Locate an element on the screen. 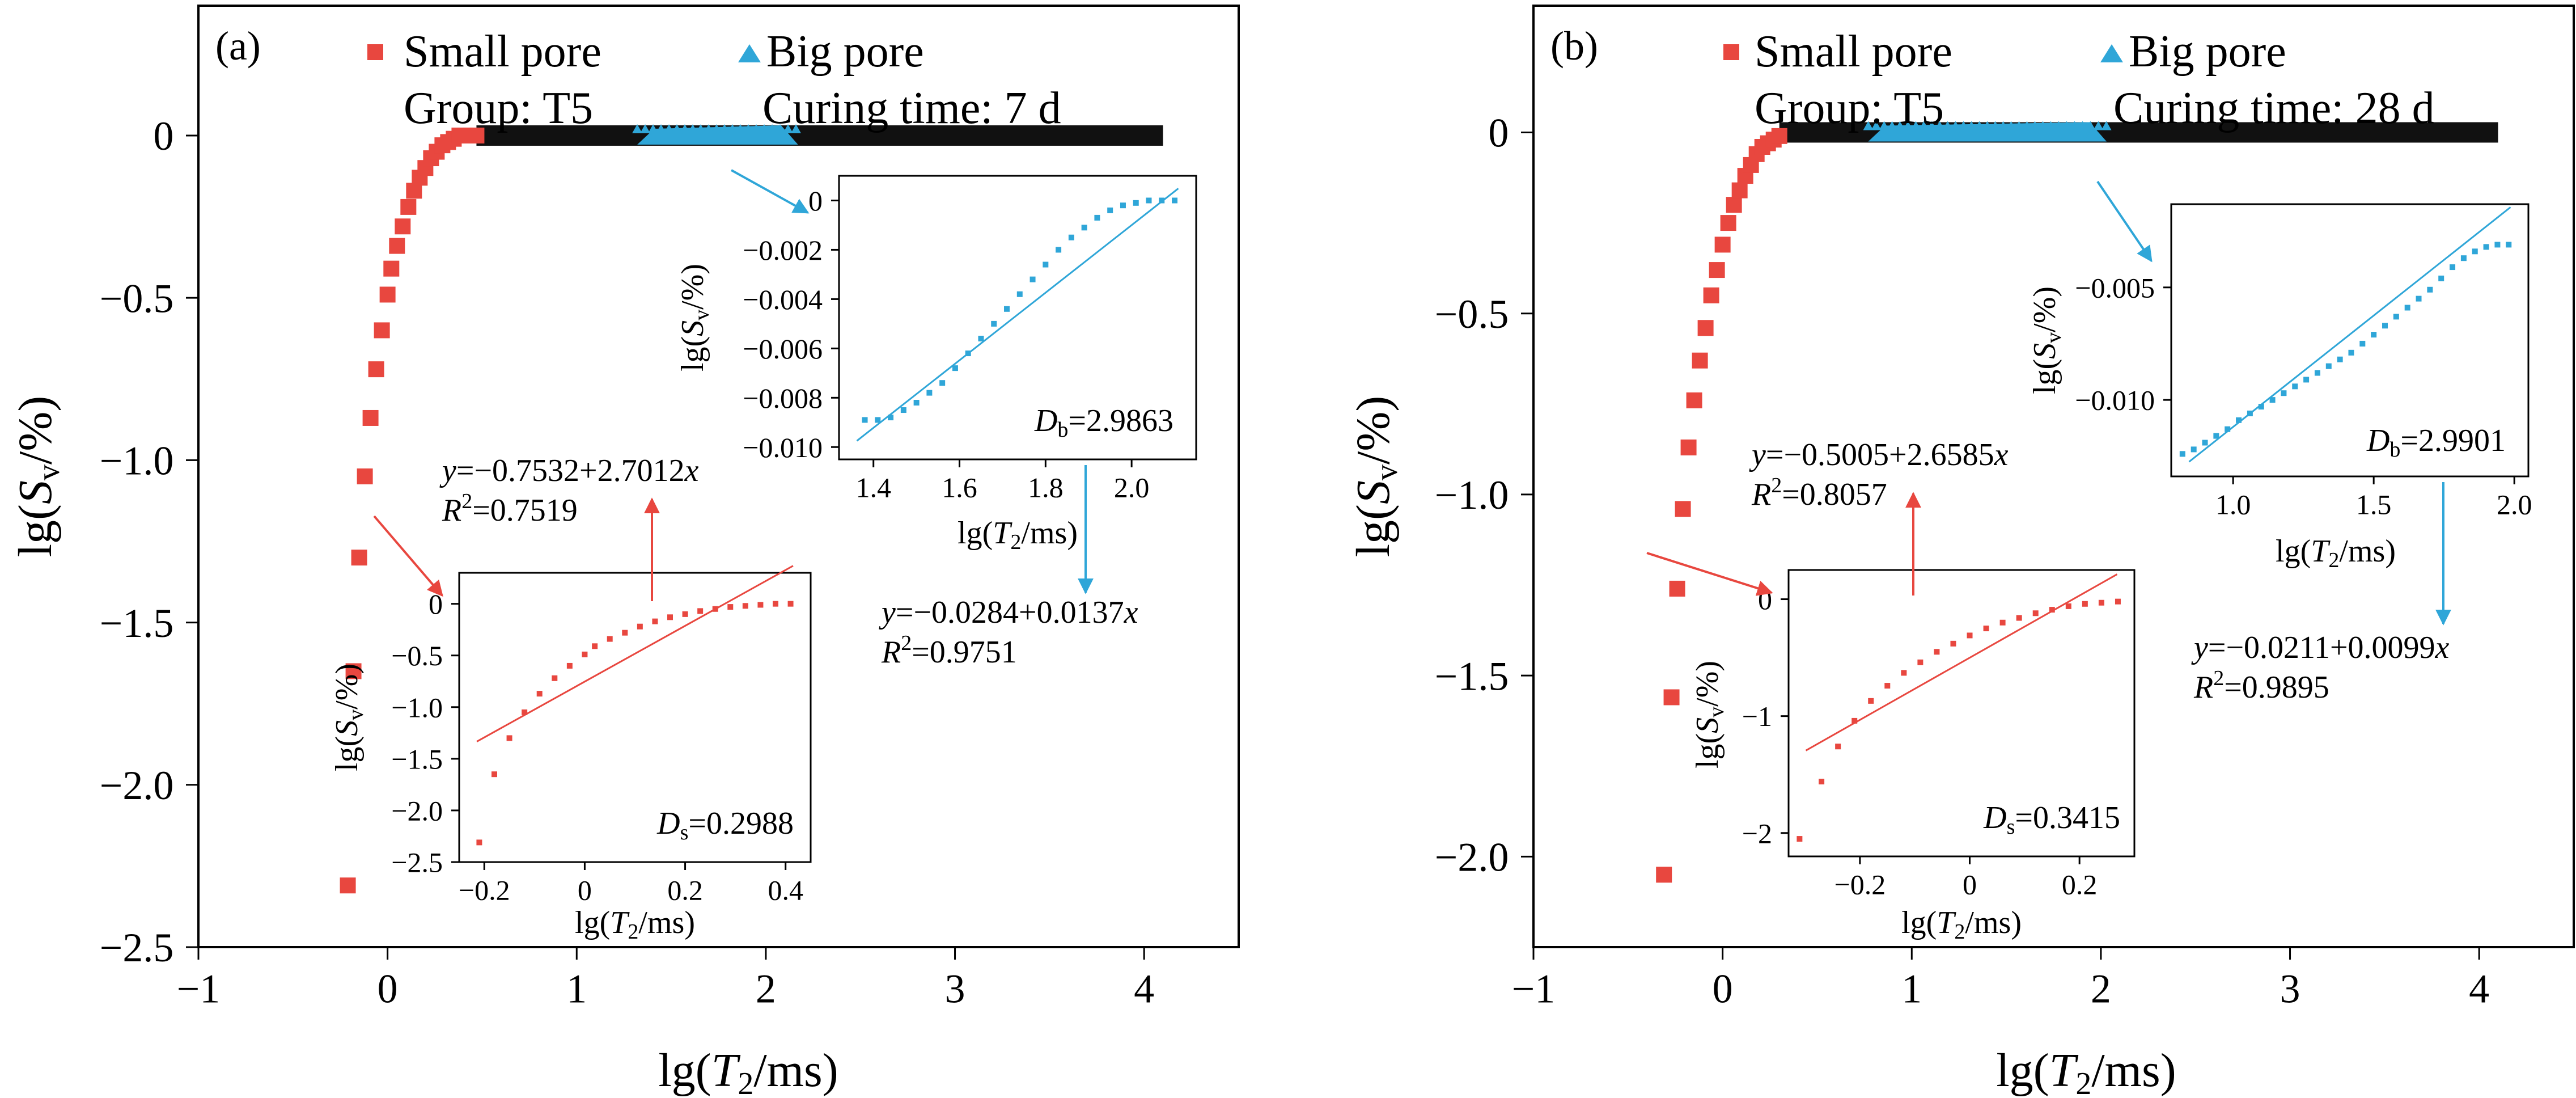 Image resolution: width=2576 pixels, height=1098 pixels. panel-b-y-tick-label: −1.0 is located at coordinates (1472, 495).